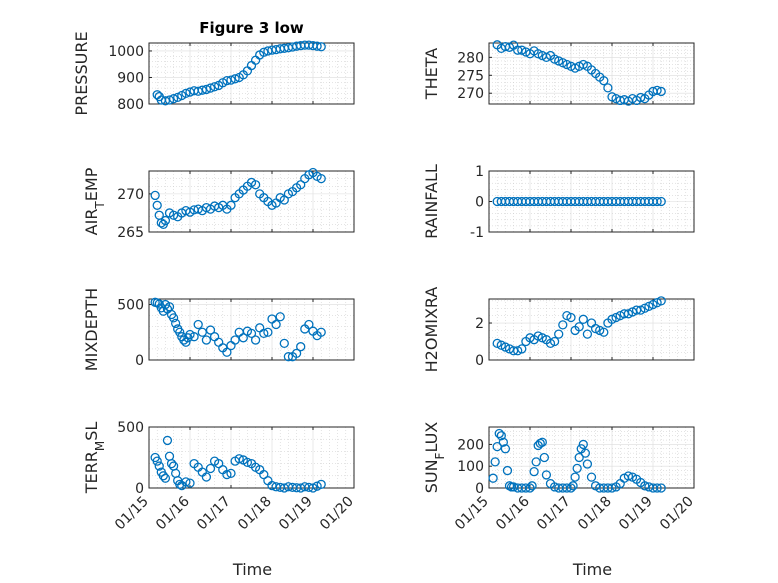  I want to click on y-axis-label: RAINFALL, so click(431, 201).